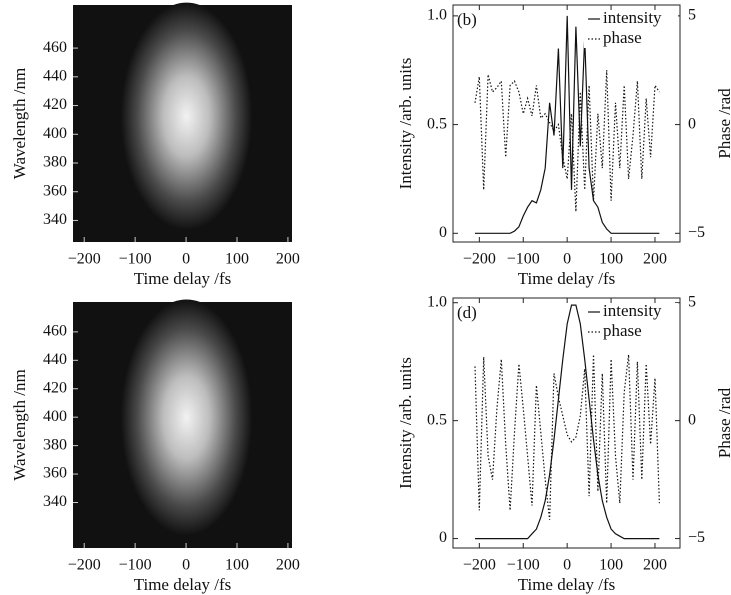 The width and height of the screenshot is (731, 595). Describe the element at coordinates (86, 316) in the screenshot. I see `panel-label: (c)` at that location.